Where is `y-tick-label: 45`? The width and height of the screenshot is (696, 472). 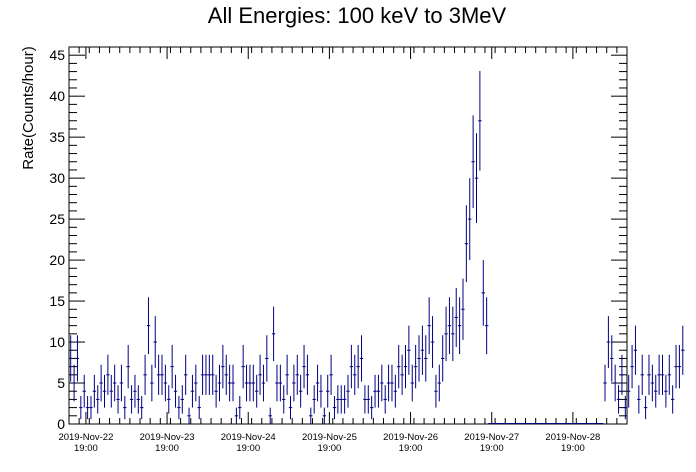
y-tick-label: 45 is located at coordinates (57, 55).